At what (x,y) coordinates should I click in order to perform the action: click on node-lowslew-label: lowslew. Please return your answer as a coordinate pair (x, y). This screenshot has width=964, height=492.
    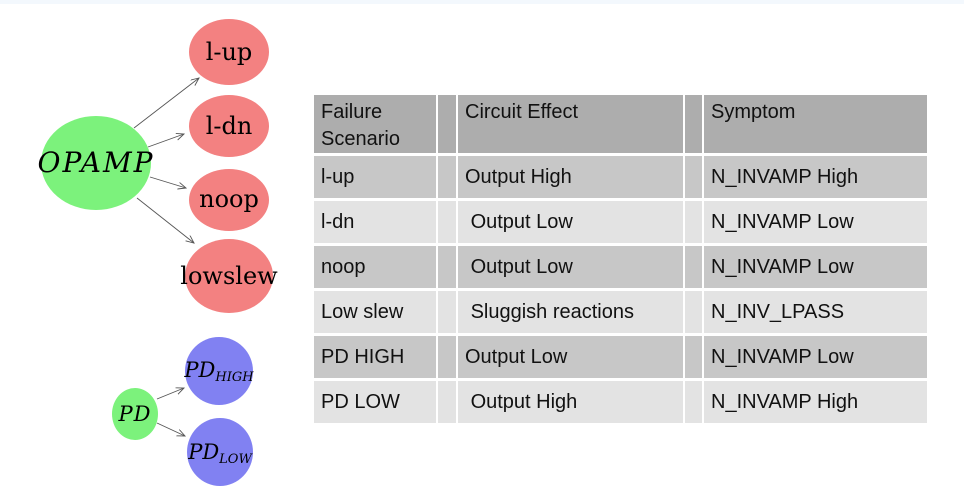
    Looking at the image, I should click on (229, 276).